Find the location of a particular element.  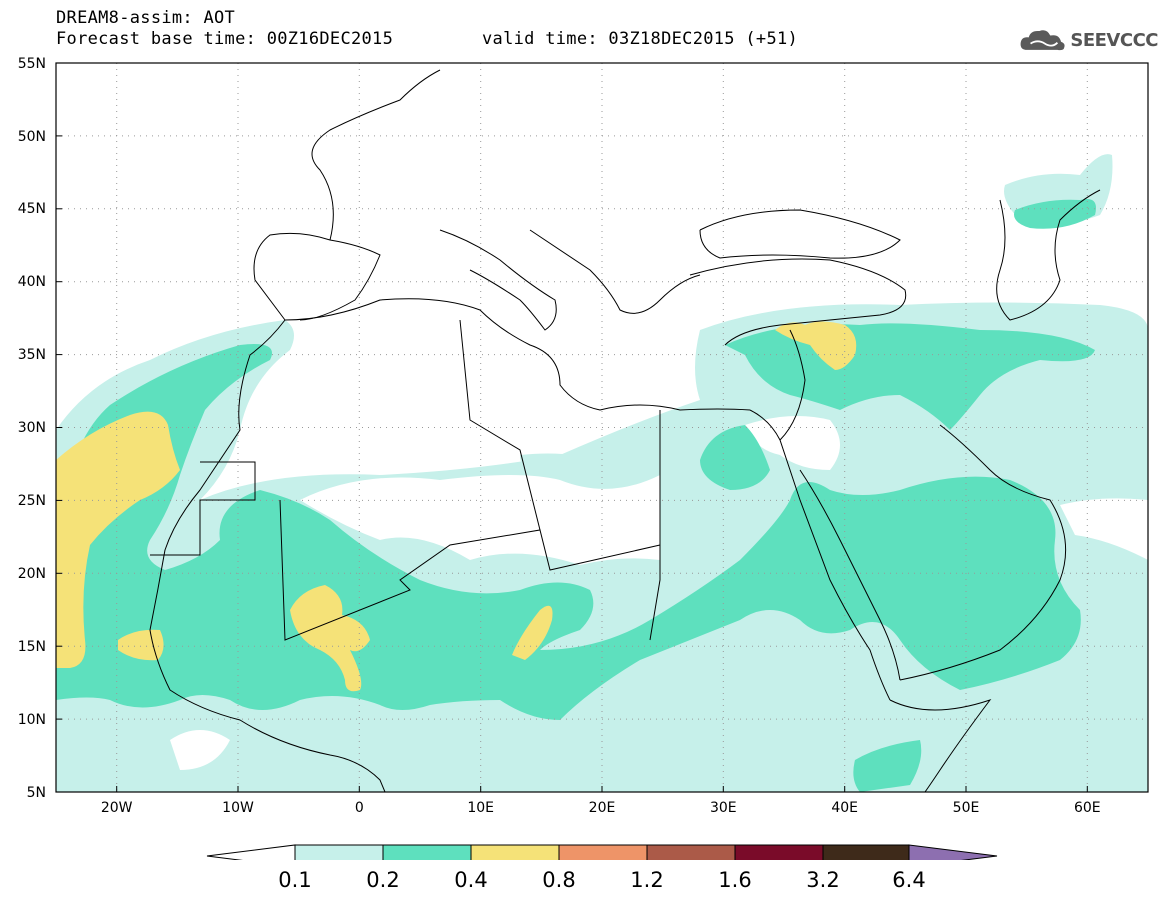

lon-label: 10E is located at coordinates (480, 808).